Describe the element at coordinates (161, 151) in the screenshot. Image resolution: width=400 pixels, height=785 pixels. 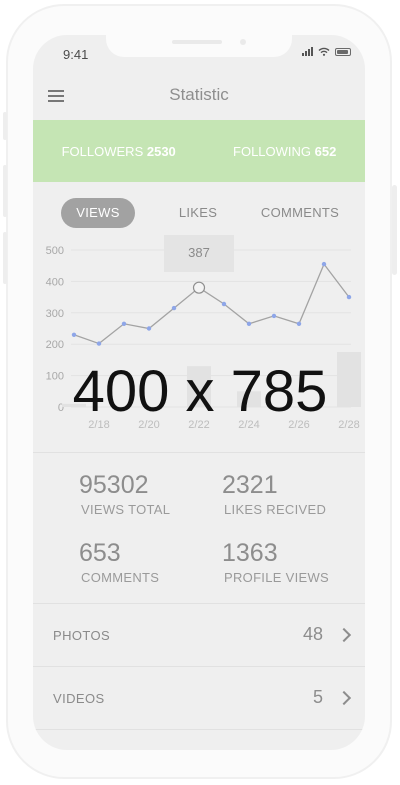
I see `followers-value: 2530` at that location.